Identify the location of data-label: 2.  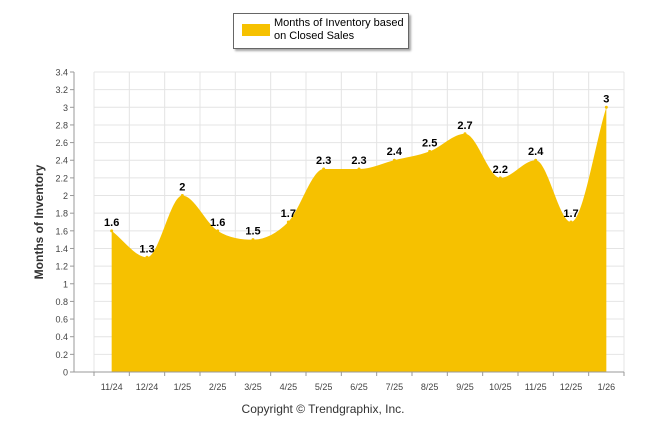
(182, 188).